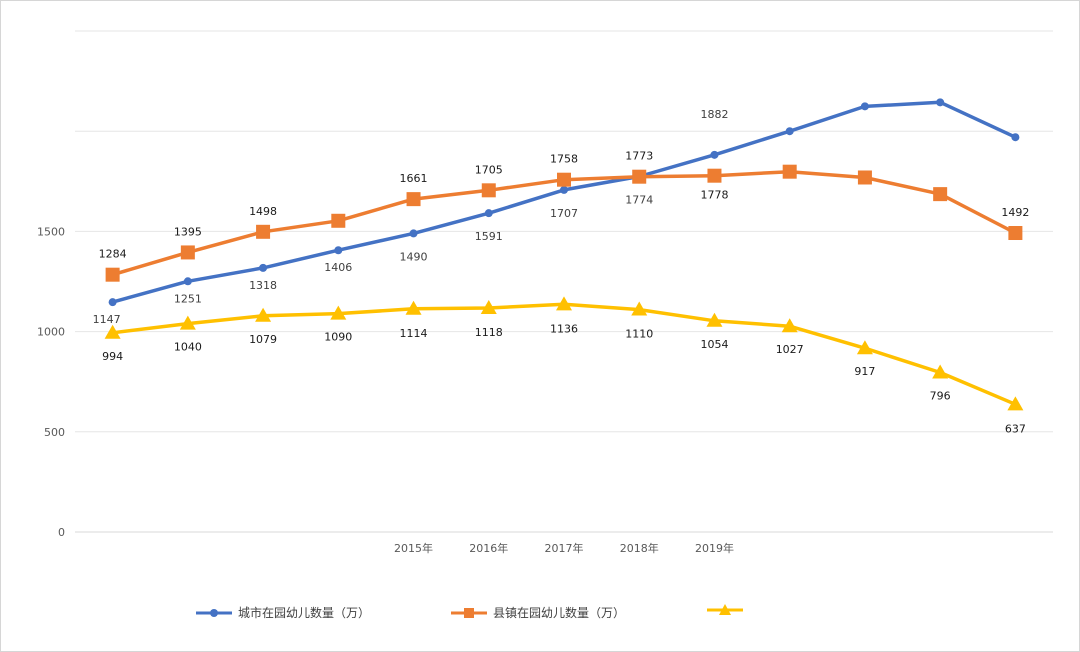  What do you see at coordinates (639, 156) in the screenshot?
I see `data-label-1: 1773` at bounding box center [639, 156].